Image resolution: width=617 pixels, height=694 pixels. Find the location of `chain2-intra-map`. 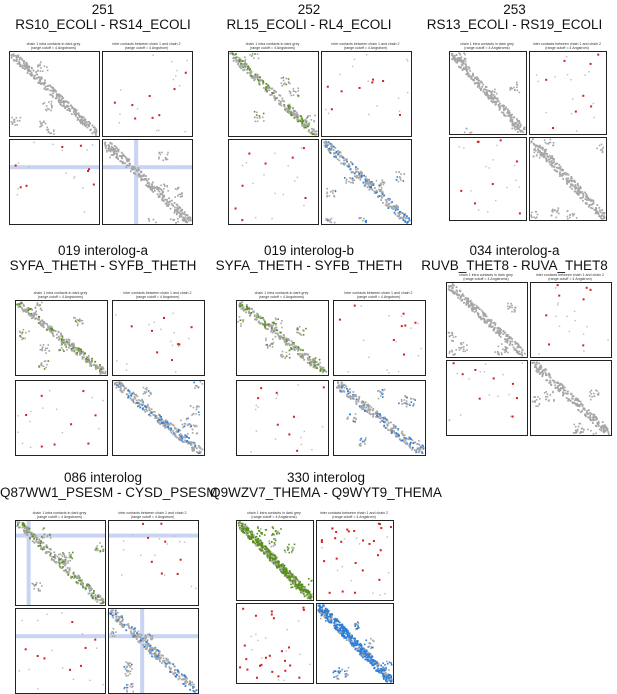

chain2-intra-map is located at coordinates (366, 182).